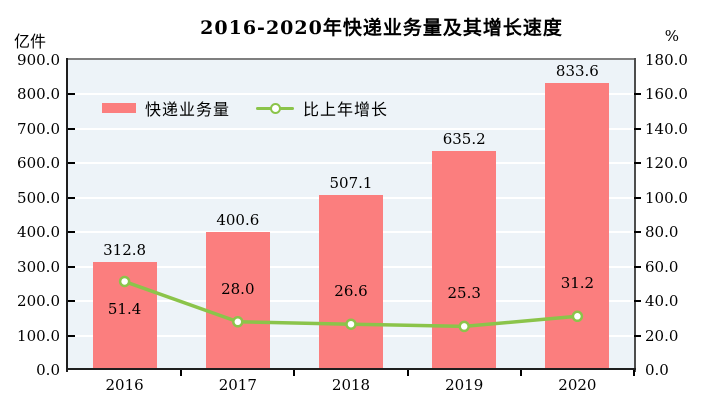 Image resolution: width=703 pixels, height=406 pixels. Describe the element at coordinates (464, 260) in the screenshot. I see `bar-2019` at that location.